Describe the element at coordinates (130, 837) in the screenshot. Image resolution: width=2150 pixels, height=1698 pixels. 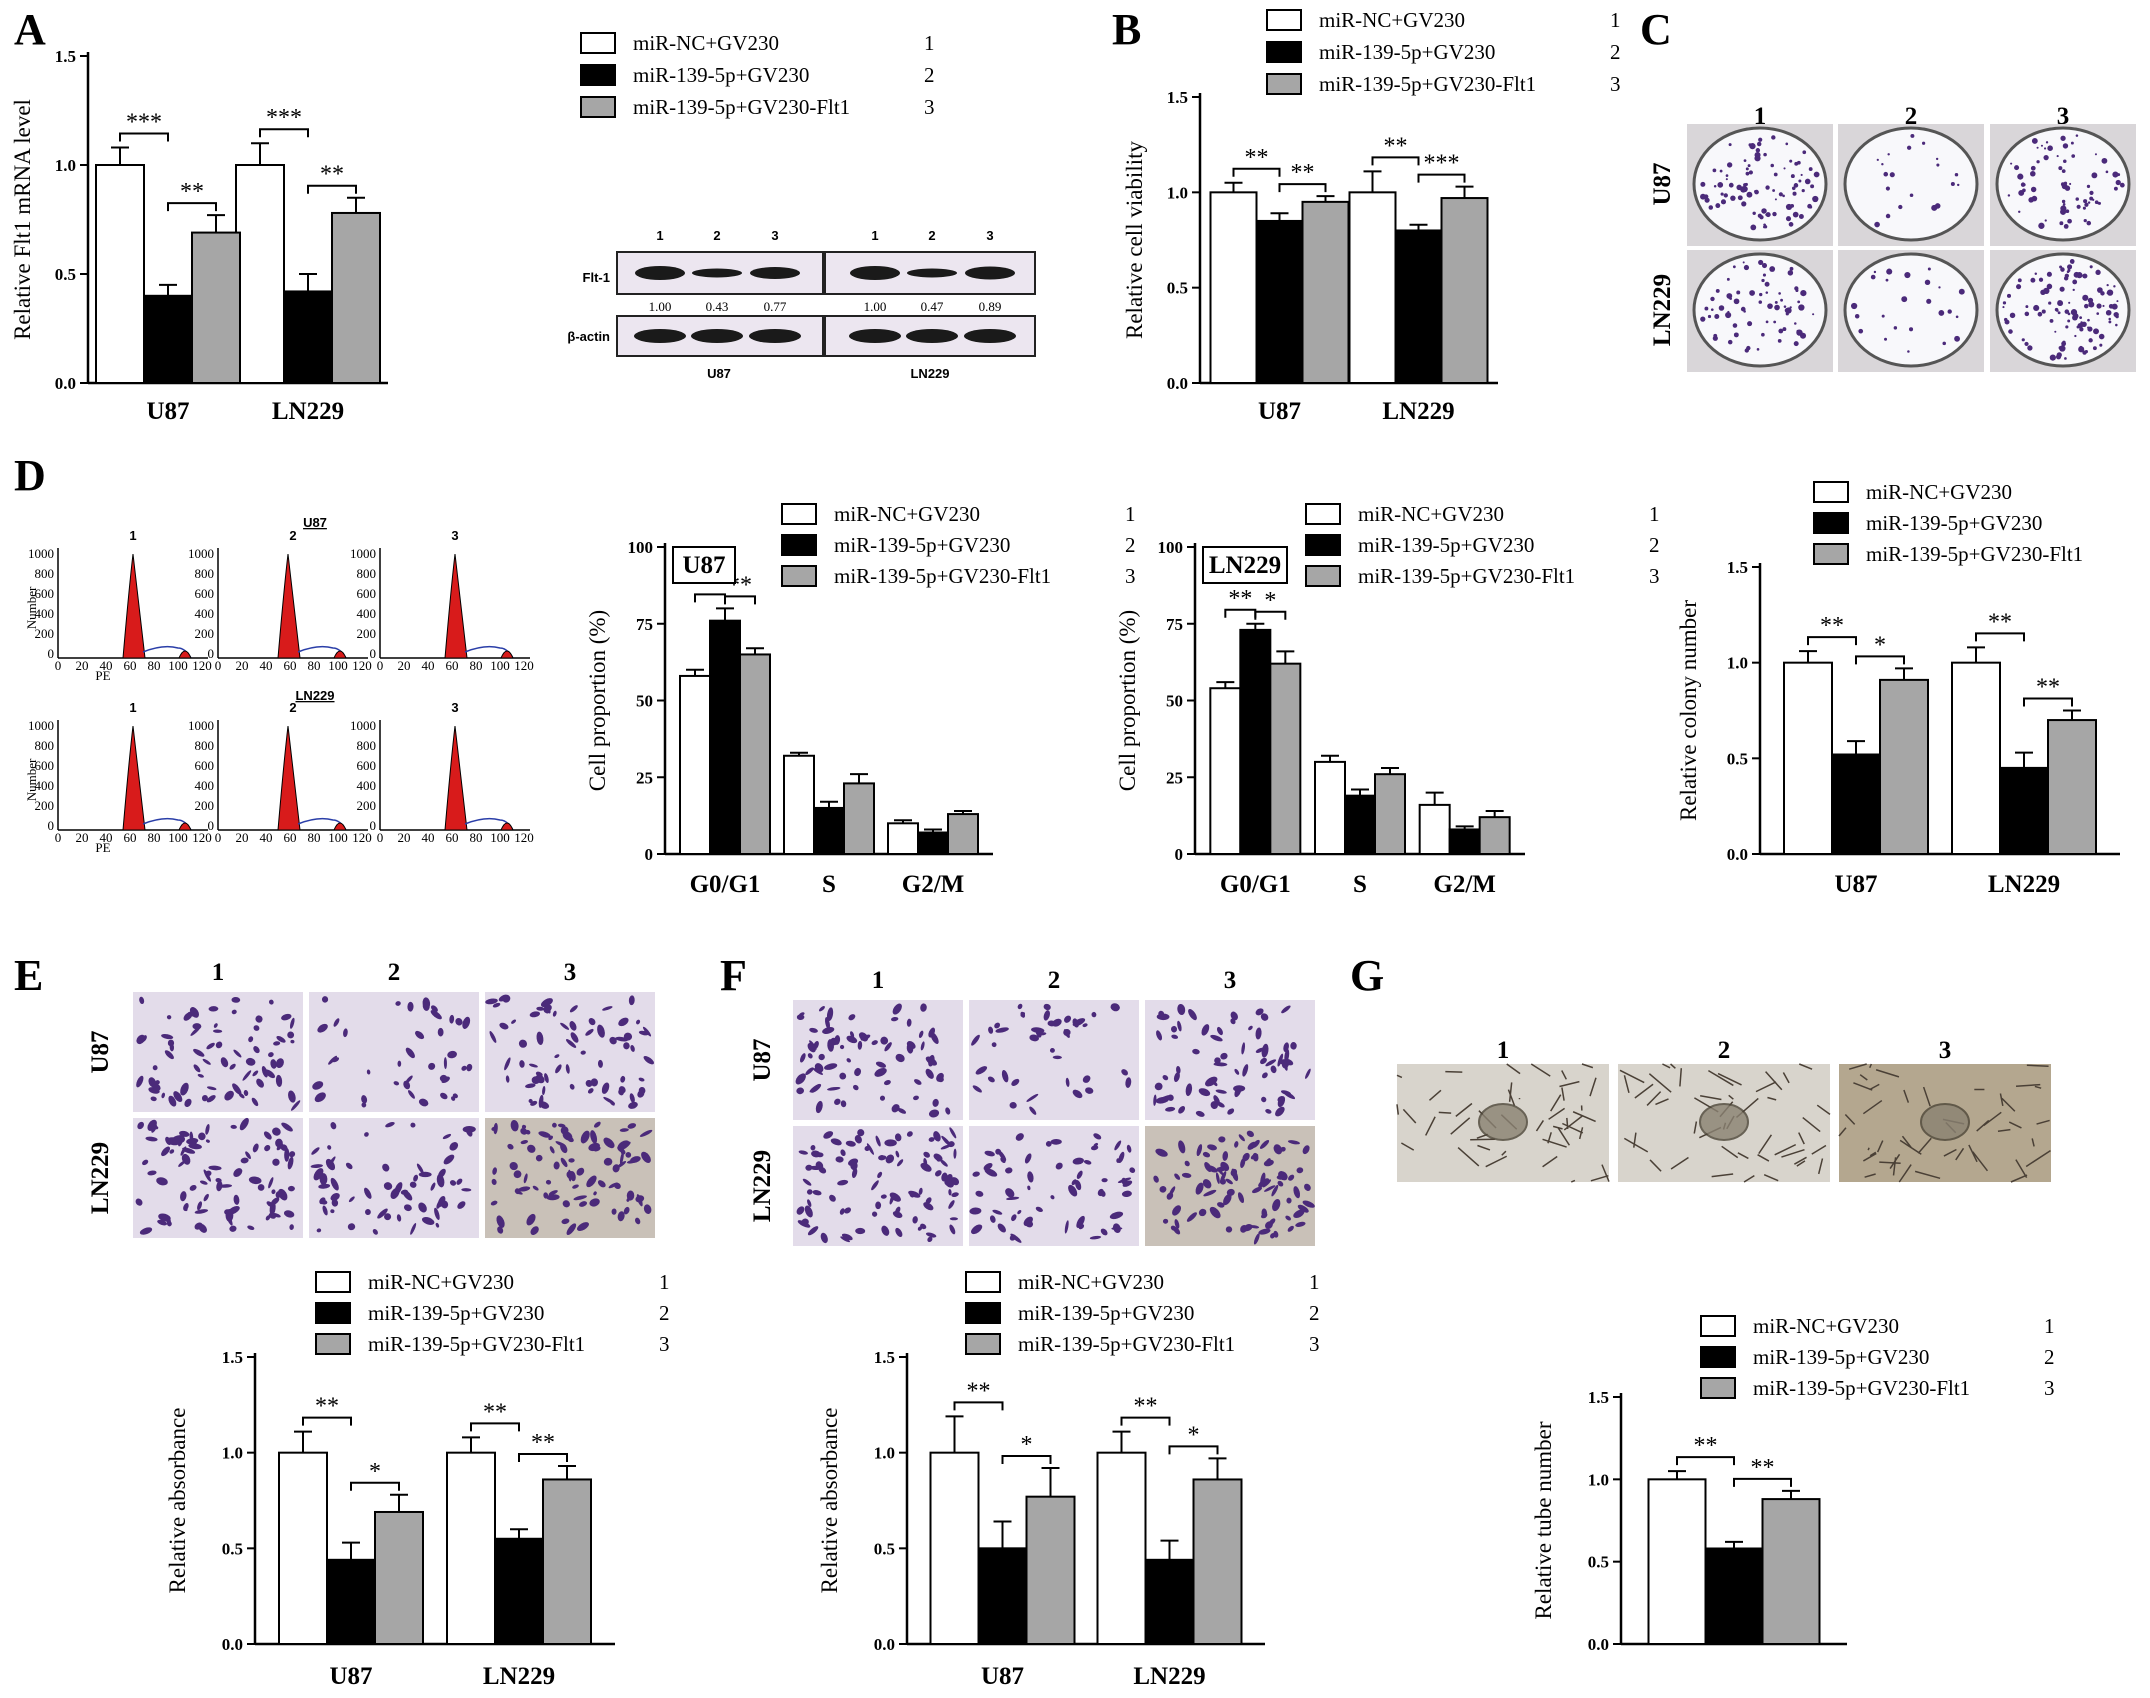
I see `hist-x-tick: 60` at that location.